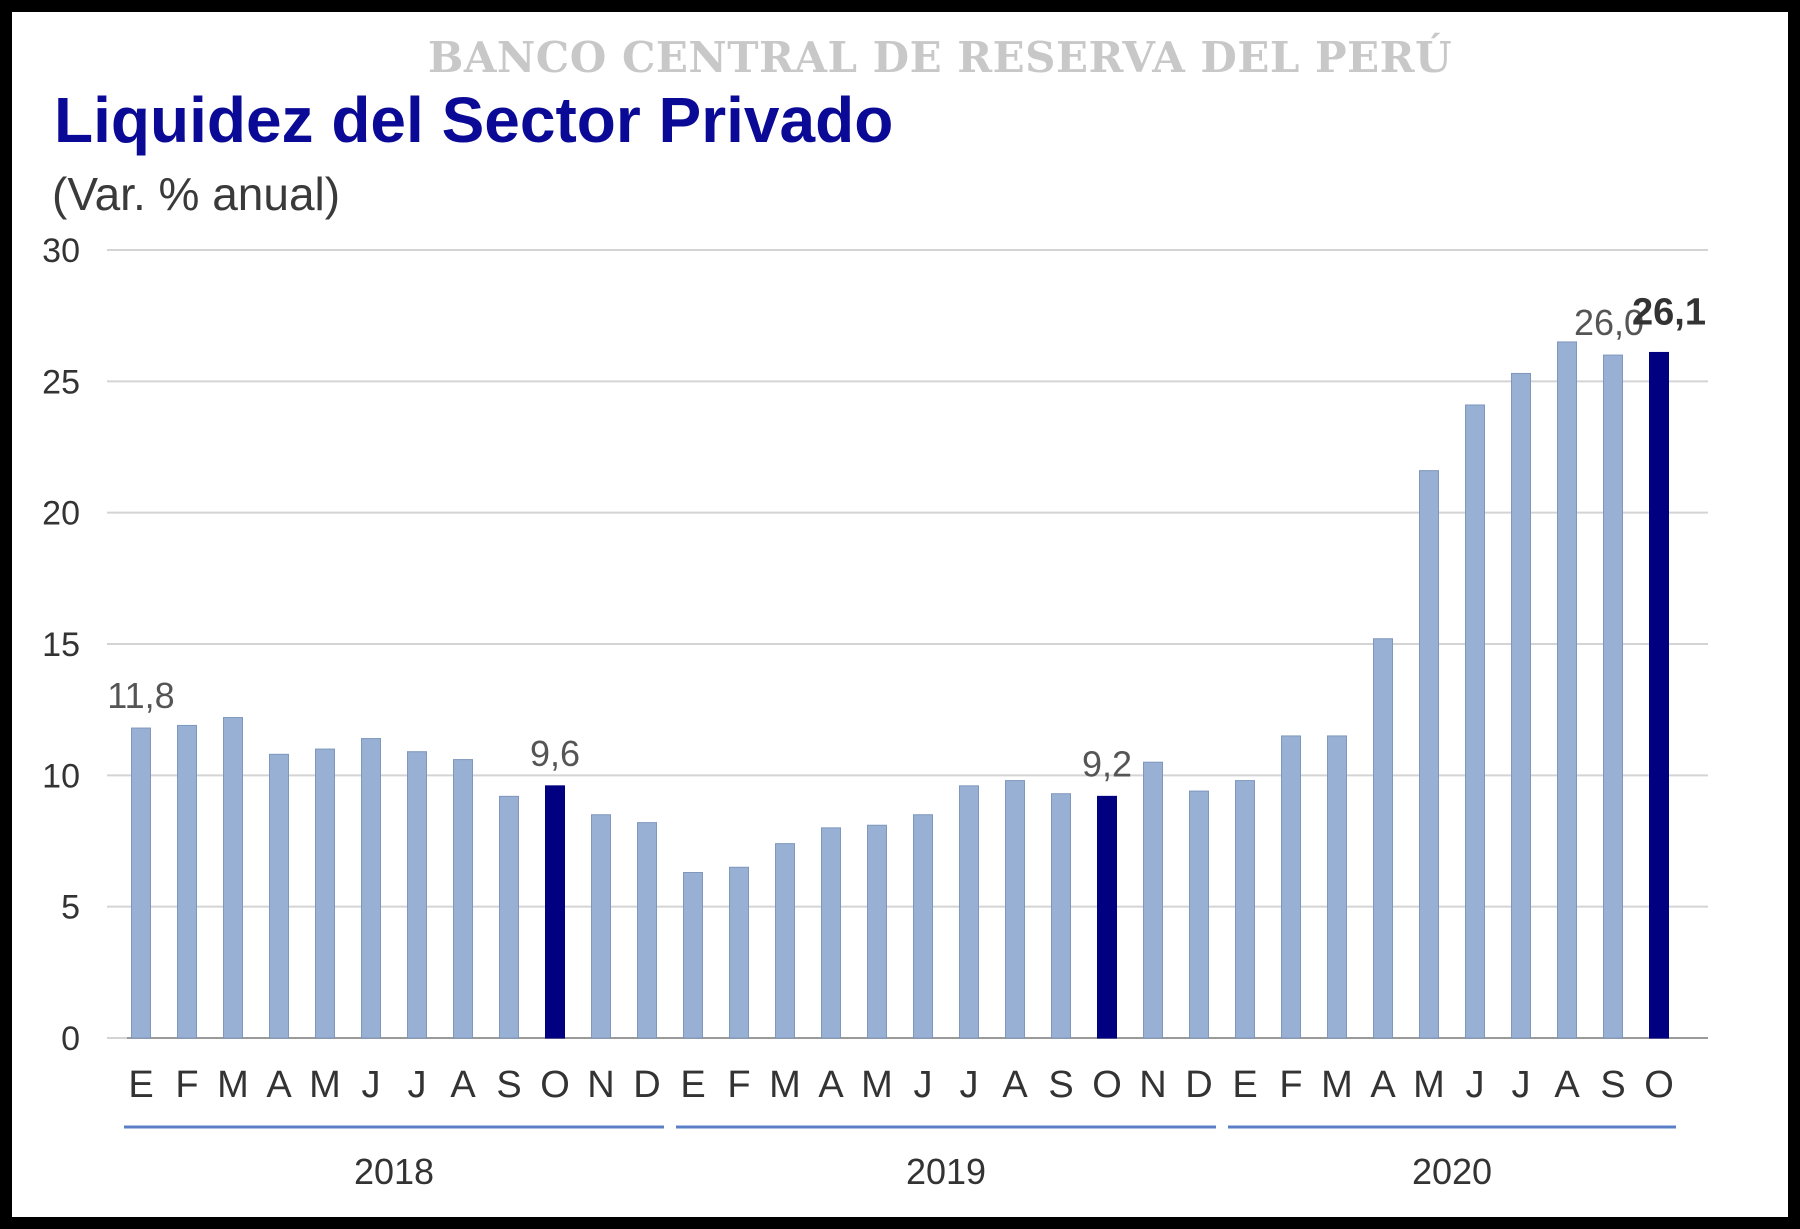 The width and height of the screenshot is (1800, 1229). I want to click on y-tick-label: 10, so click(61, 776).